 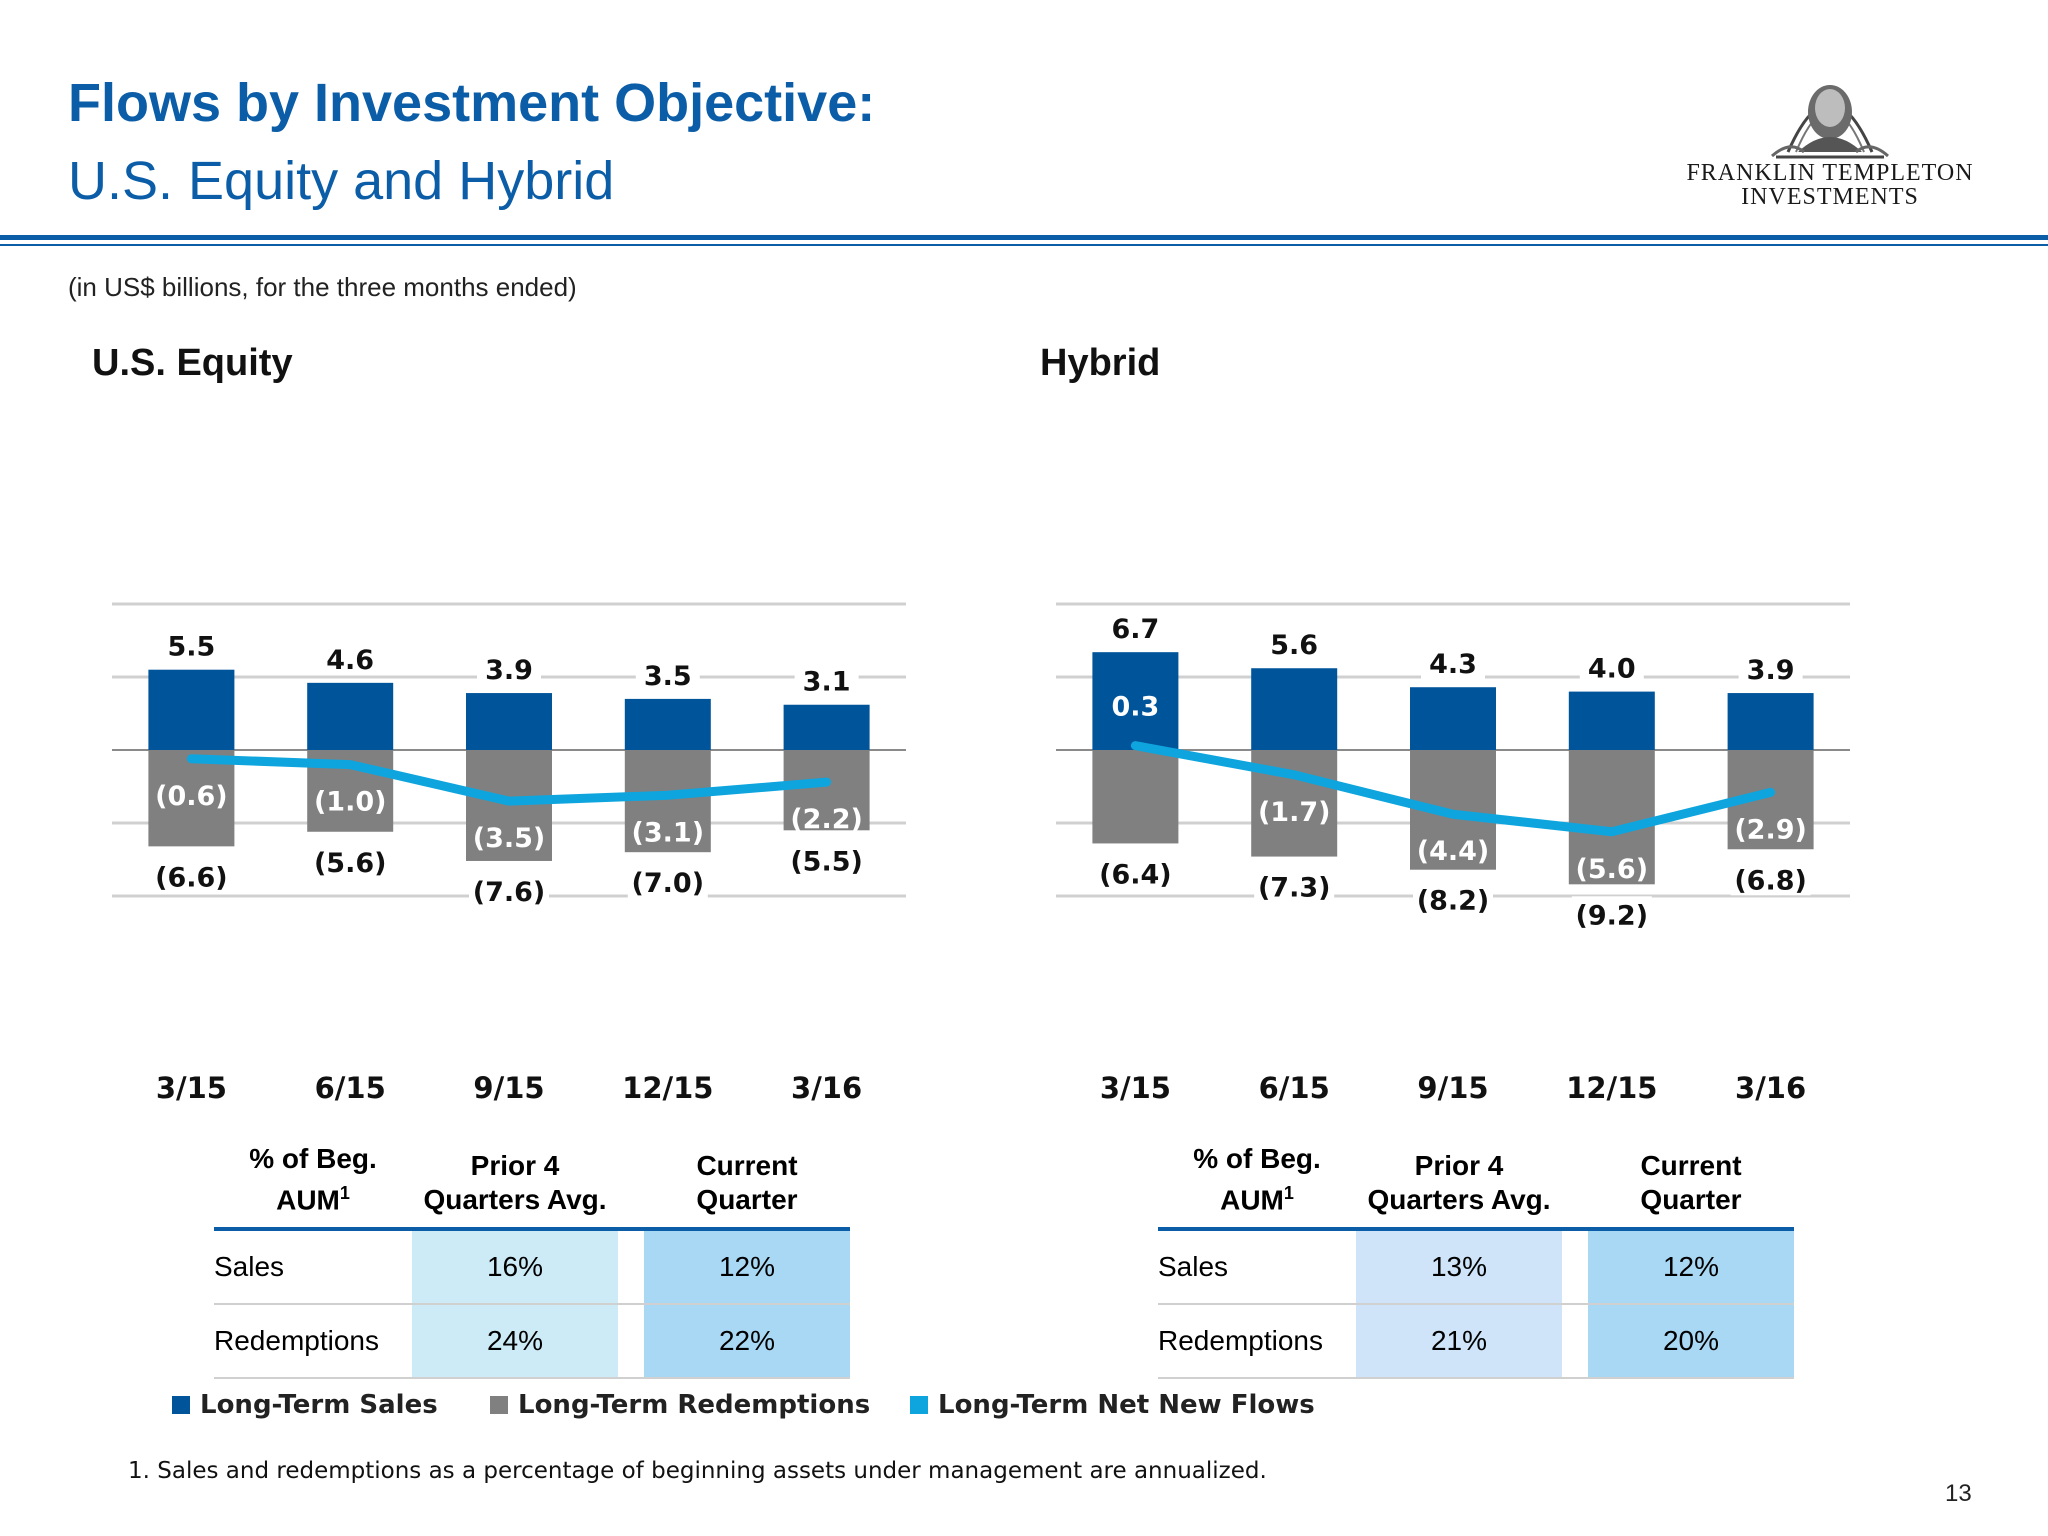 I want to click on redemptions-value-label: (7.3), so click(x=1294, y=888).